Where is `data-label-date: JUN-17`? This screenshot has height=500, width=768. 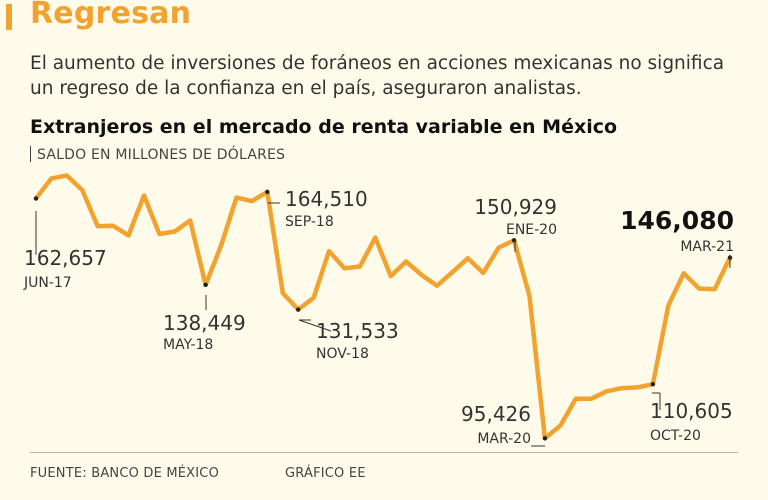 data-label-date: JUN-17 is located at coordinates (47, 283).